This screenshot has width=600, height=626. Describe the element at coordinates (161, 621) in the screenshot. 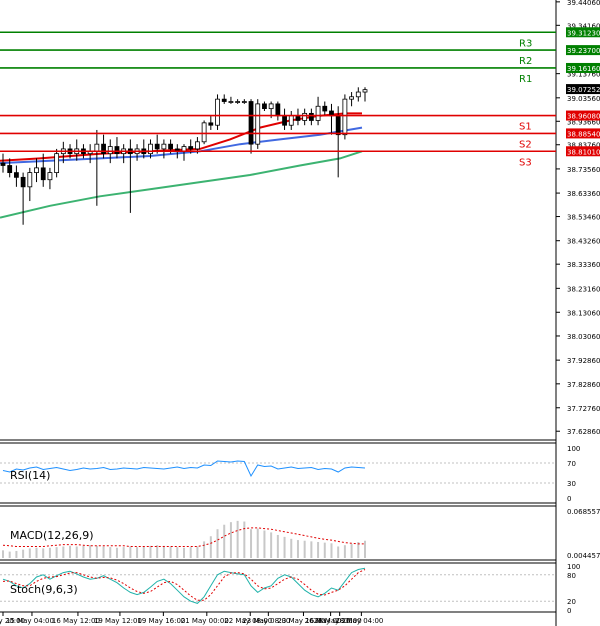

I see `time-tick-label: 19 May 16:00` at that location.